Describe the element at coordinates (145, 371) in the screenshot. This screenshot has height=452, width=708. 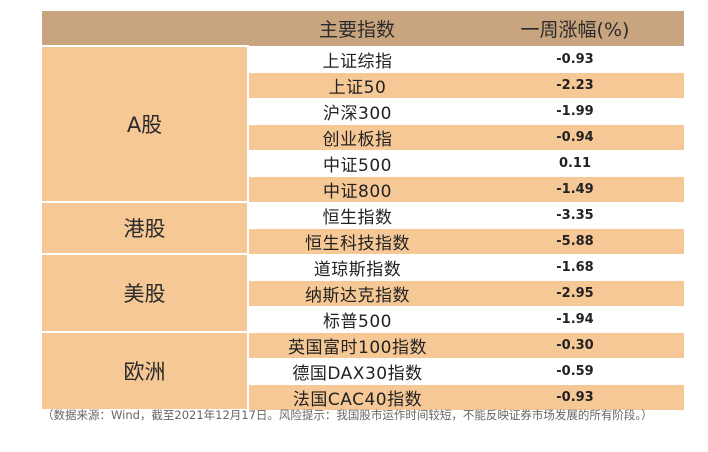
I see `market-group-label: 欧洲` at that location.